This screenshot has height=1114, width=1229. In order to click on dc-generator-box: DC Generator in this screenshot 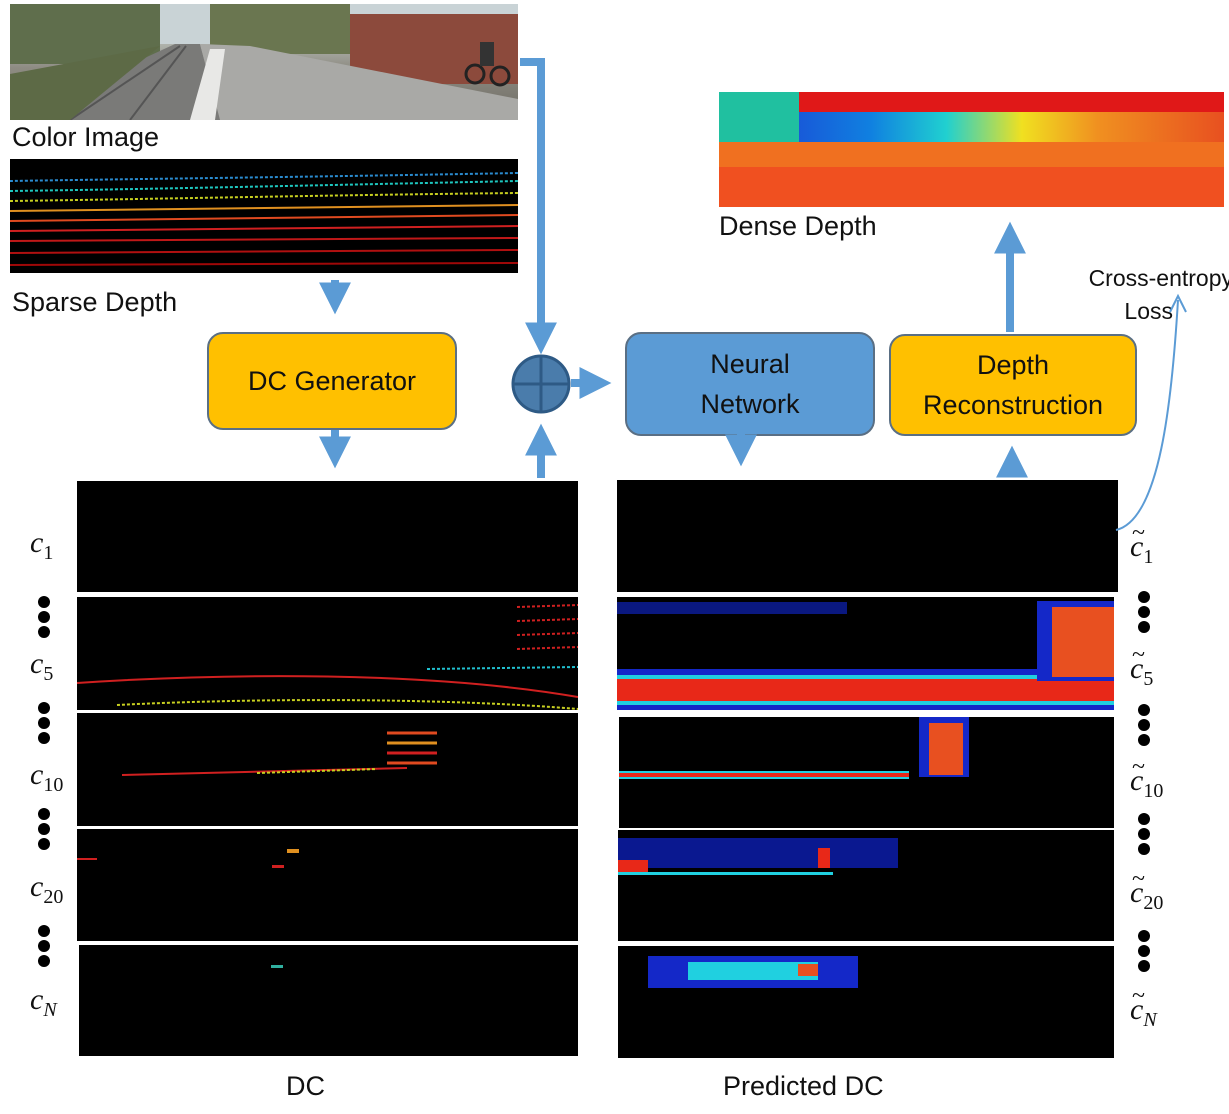, I will do `click(332, 381)`.